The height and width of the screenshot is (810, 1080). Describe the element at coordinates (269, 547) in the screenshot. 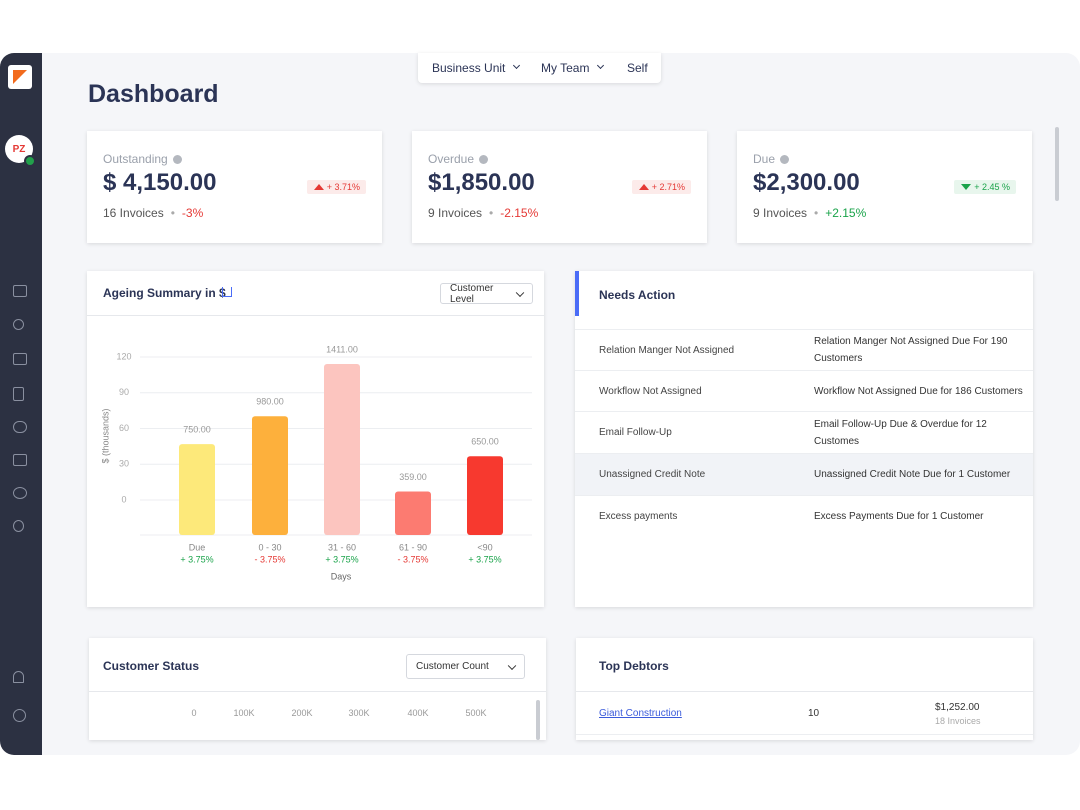

I see `x-tick-label: 0 - 30` at that location.